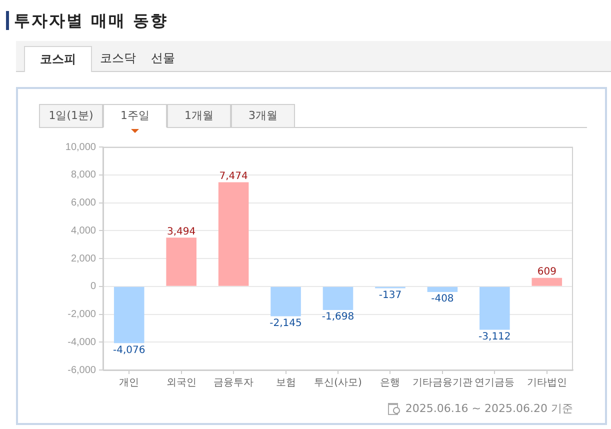  Describe the element at coordinates (181, 383) in the screenshot. I see `x-tick-label: 외국인` at that location.